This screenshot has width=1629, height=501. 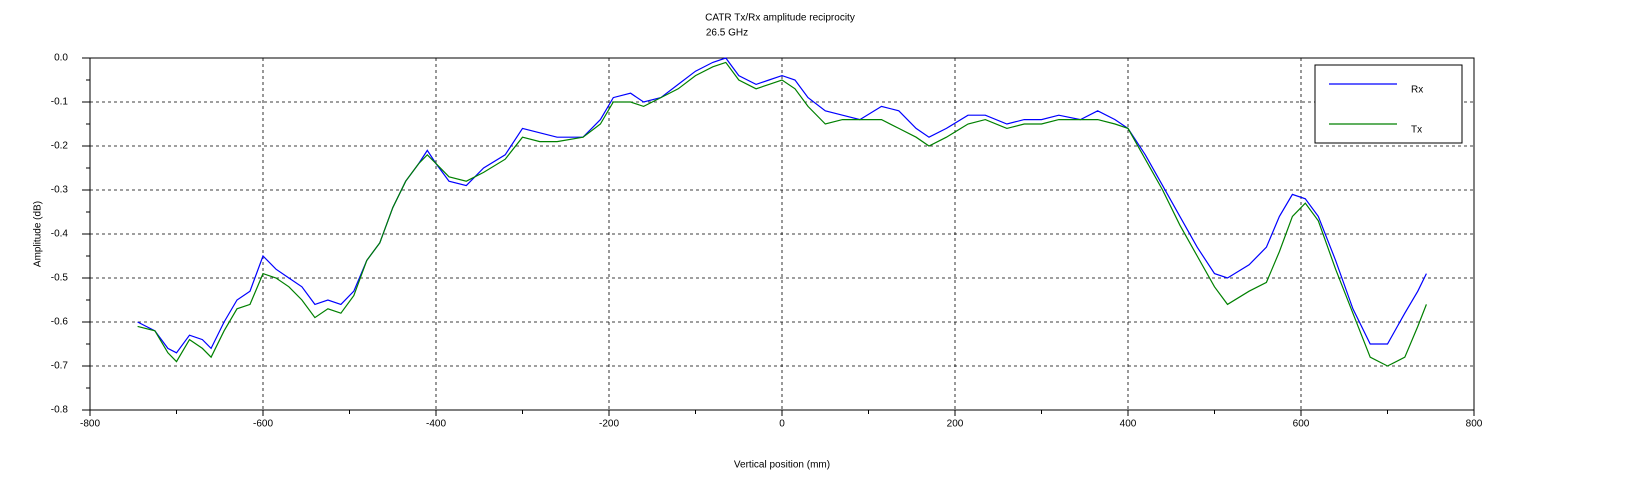 What do you see at coordinates (263, 424) in the screenshot?
I see `x-tick-label: -600` at bounding box center [263, 424].